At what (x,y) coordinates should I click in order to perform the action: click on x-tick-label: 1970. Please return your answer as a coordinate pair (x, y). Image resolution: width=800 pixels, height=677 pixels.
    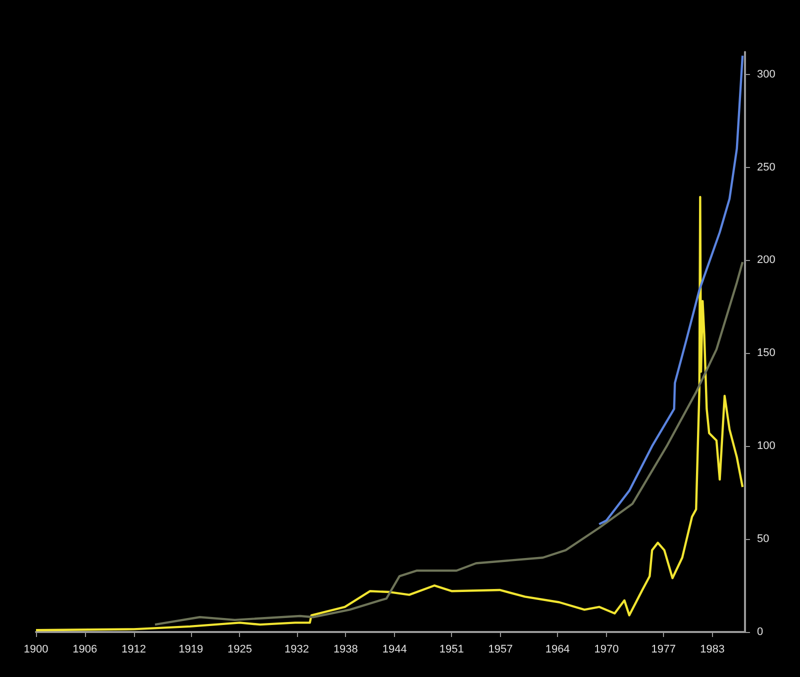
    Looking at the image, I should click on (606, 650).